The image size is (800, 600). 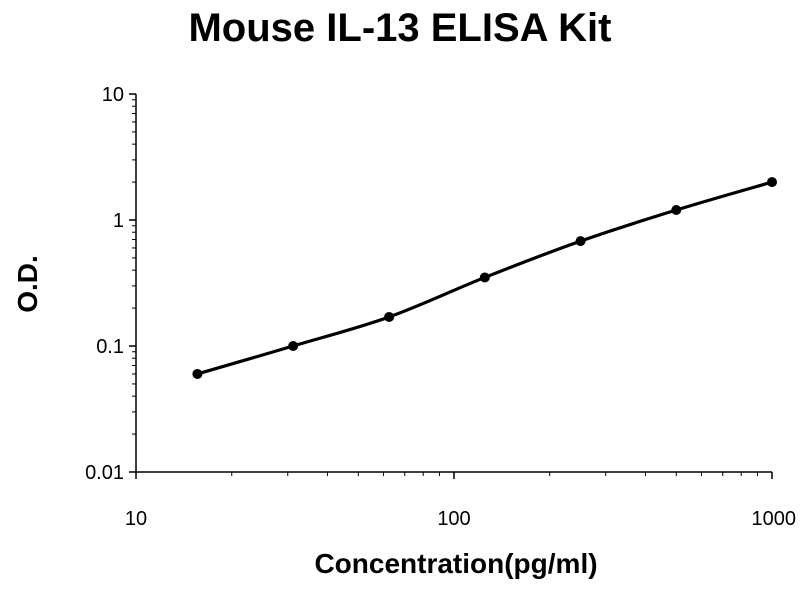 I want to click on y-tick-label: 0.1, so click(x=110, y=347).